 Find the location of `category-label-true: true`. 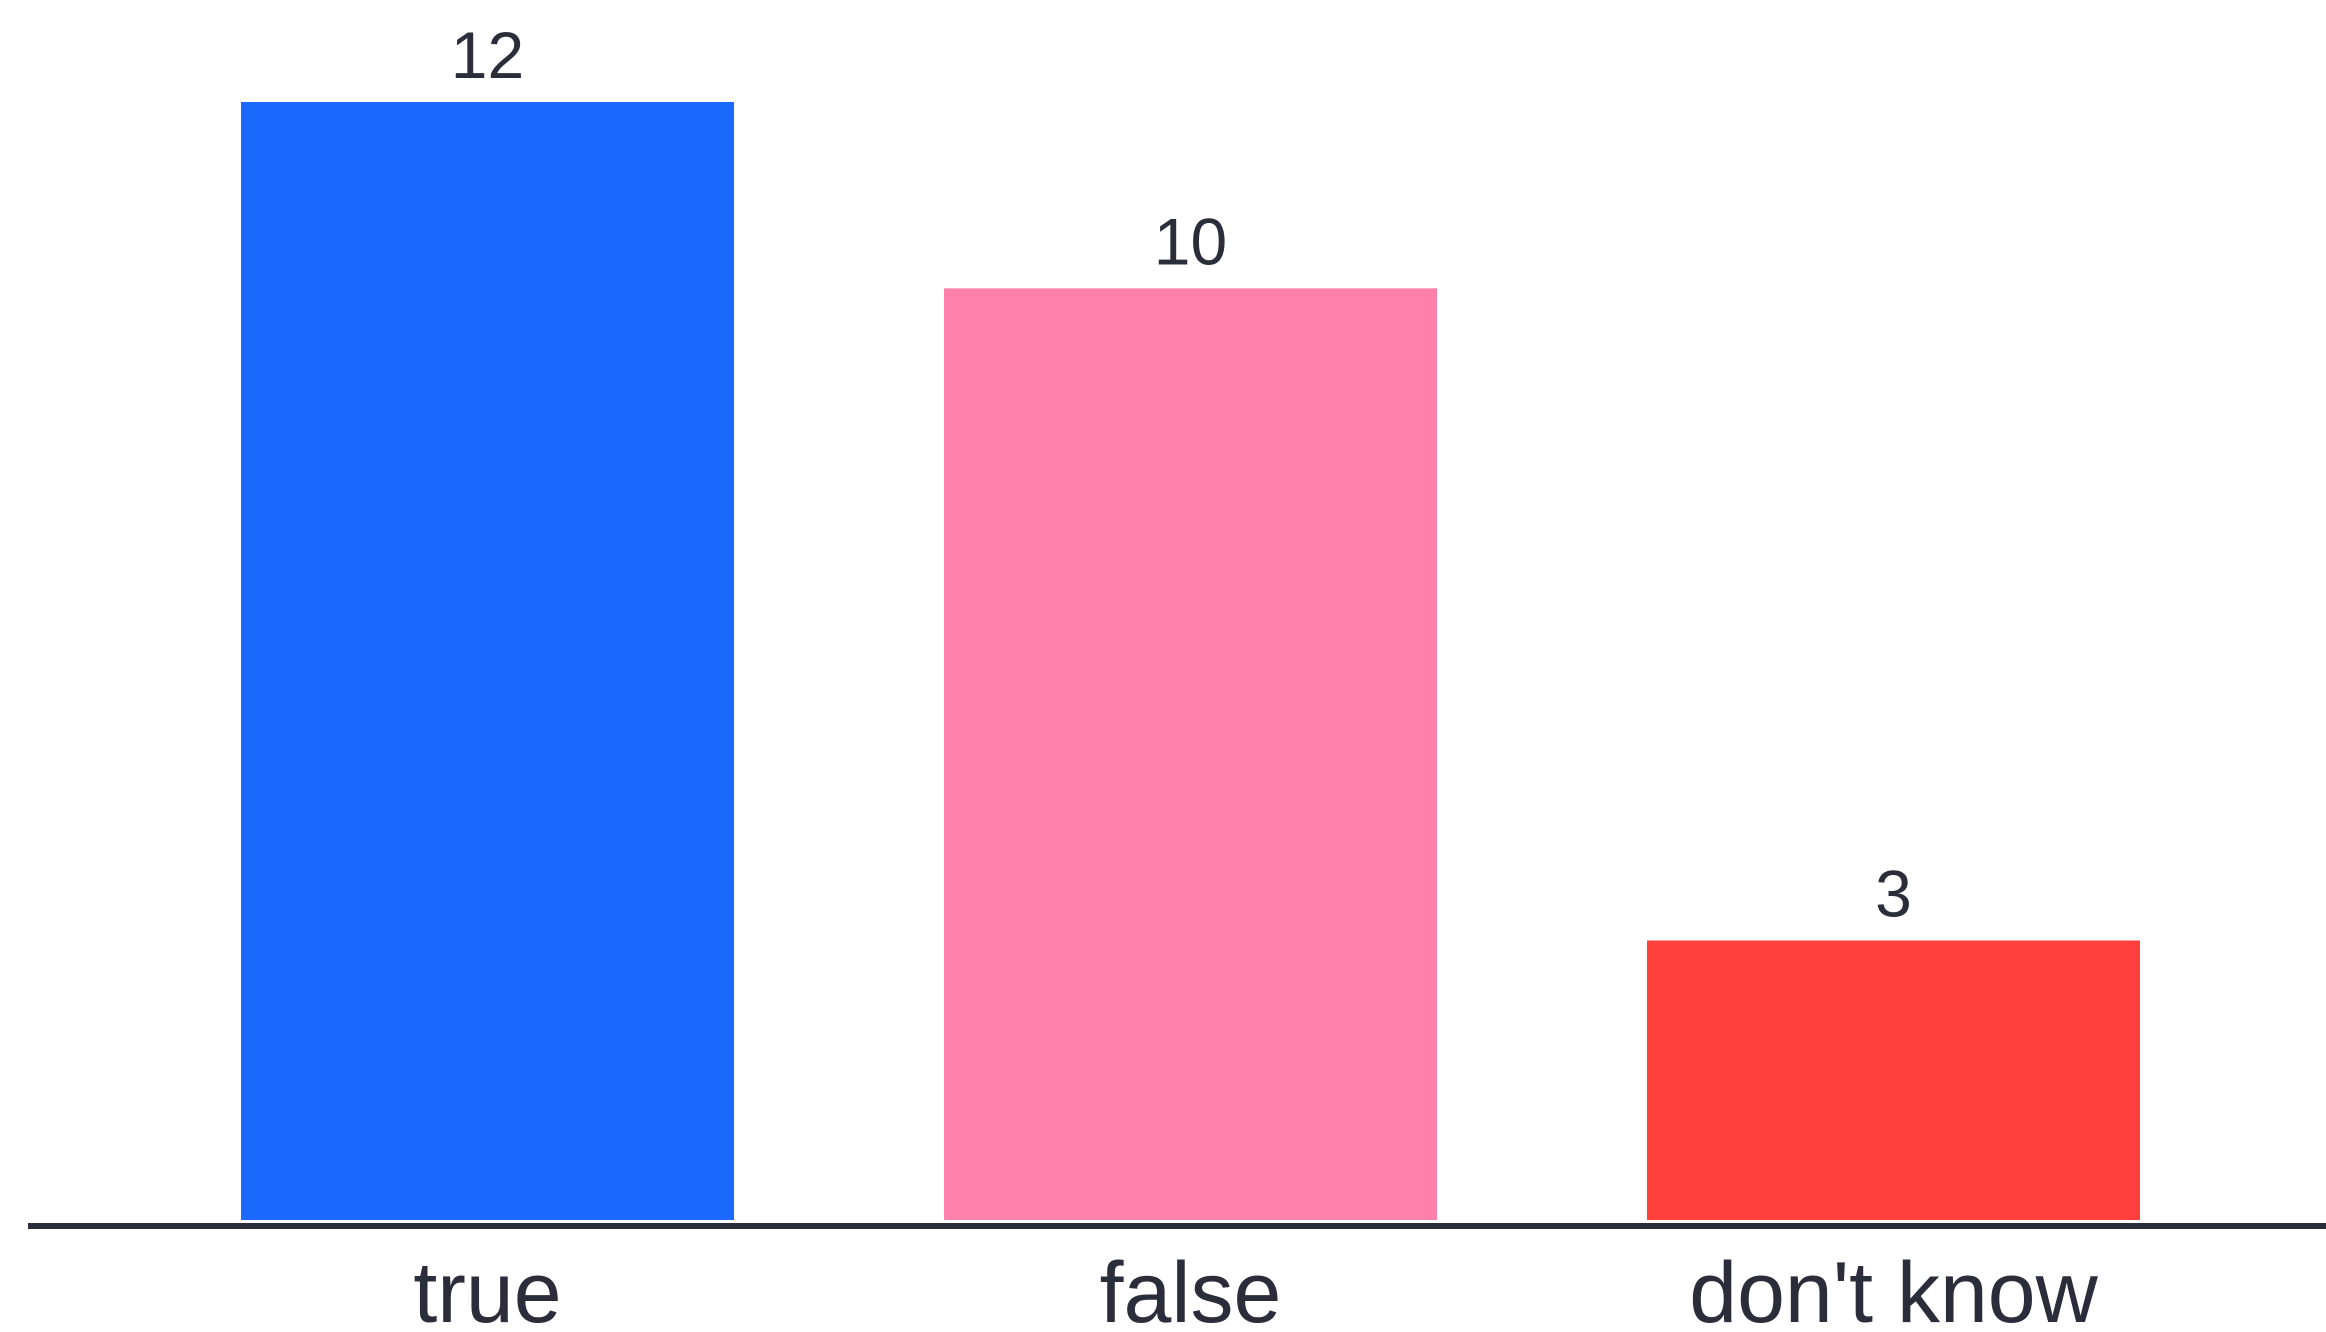

category-label-true: true is located at coordinates (487, 1288).